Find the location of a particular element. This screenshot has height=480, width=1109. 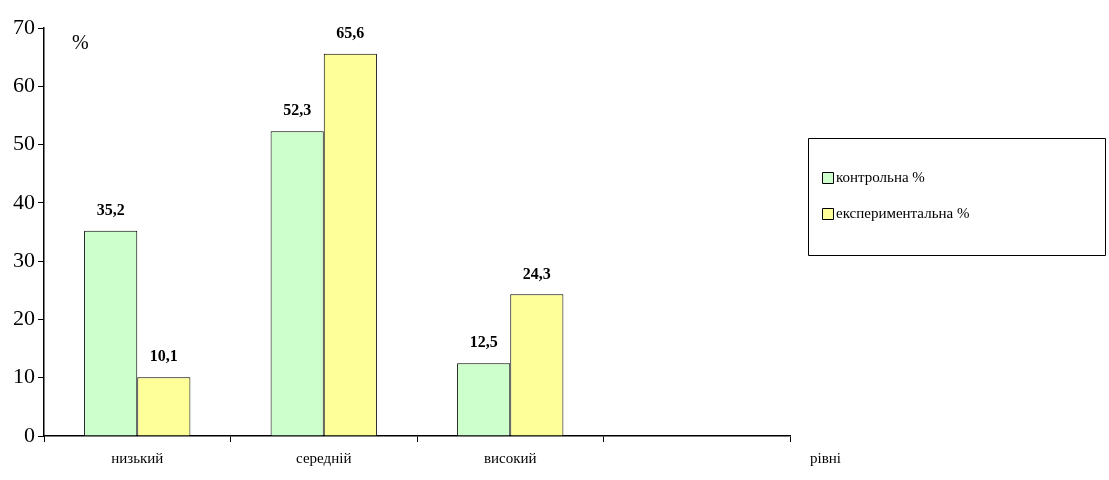

data-label: 52,3 is located at coordinates (297, 110).